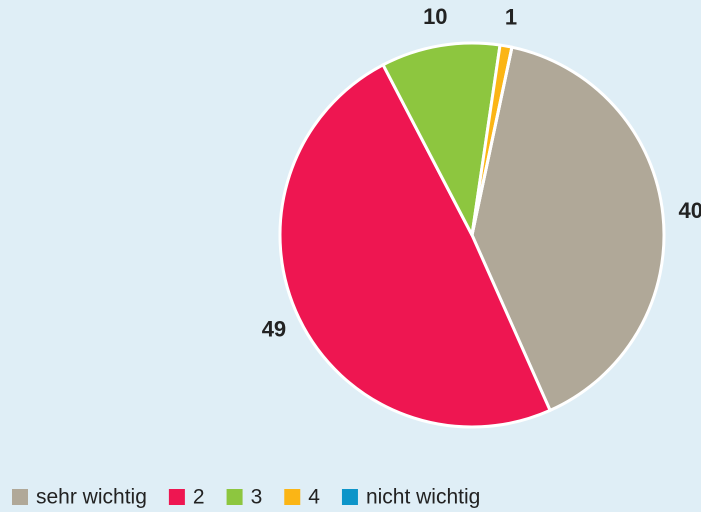  I want to click on value-label: 49, so click(274, 329).